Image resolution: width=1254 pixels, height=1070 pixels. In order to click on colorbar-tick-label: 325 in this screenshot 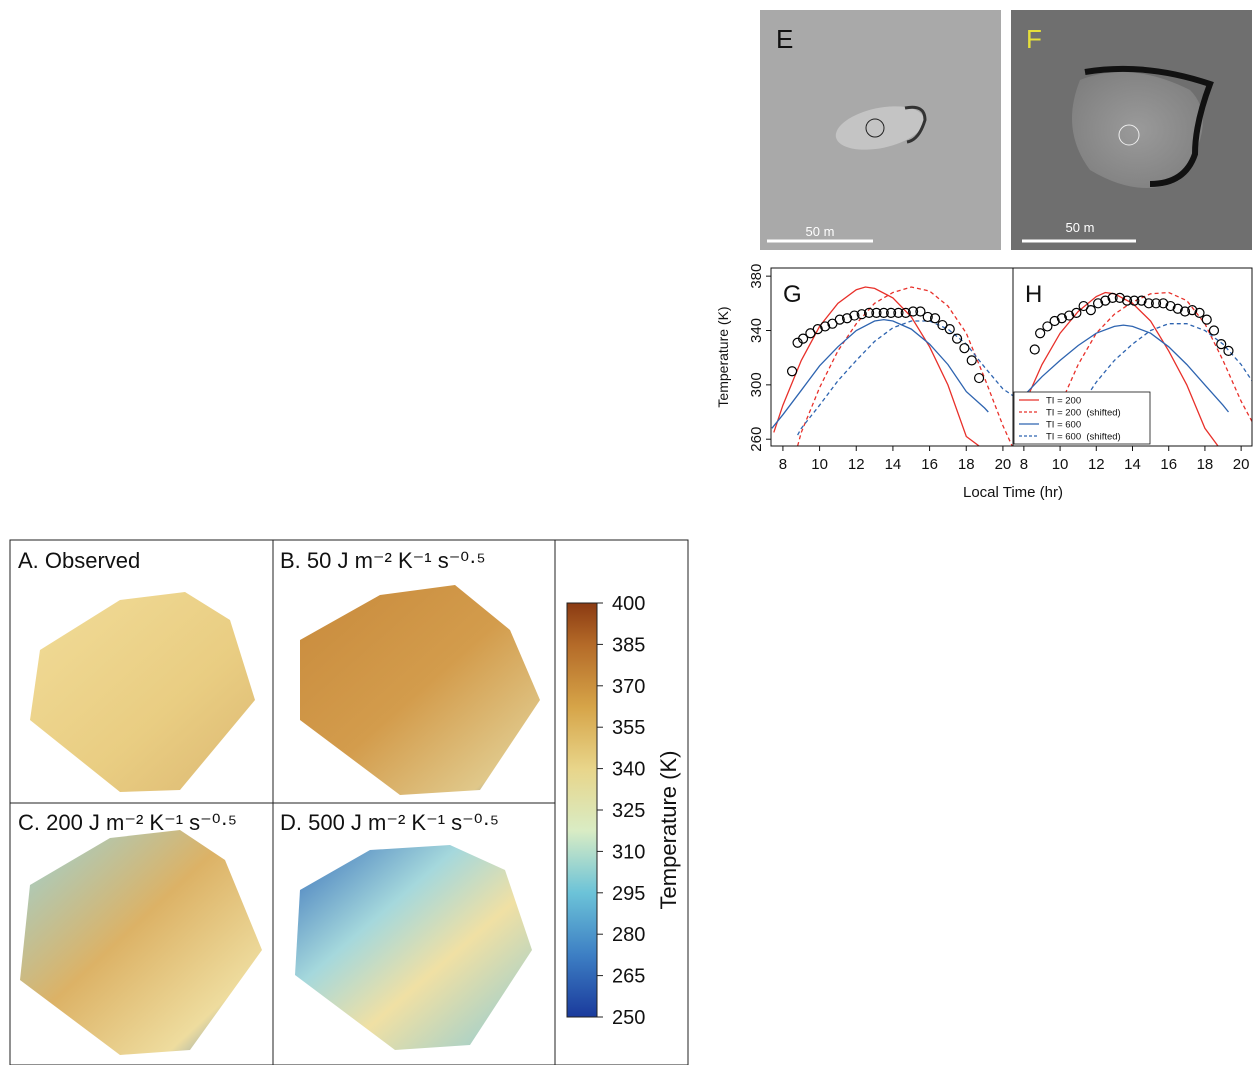, I will do `click(628, 811)`.